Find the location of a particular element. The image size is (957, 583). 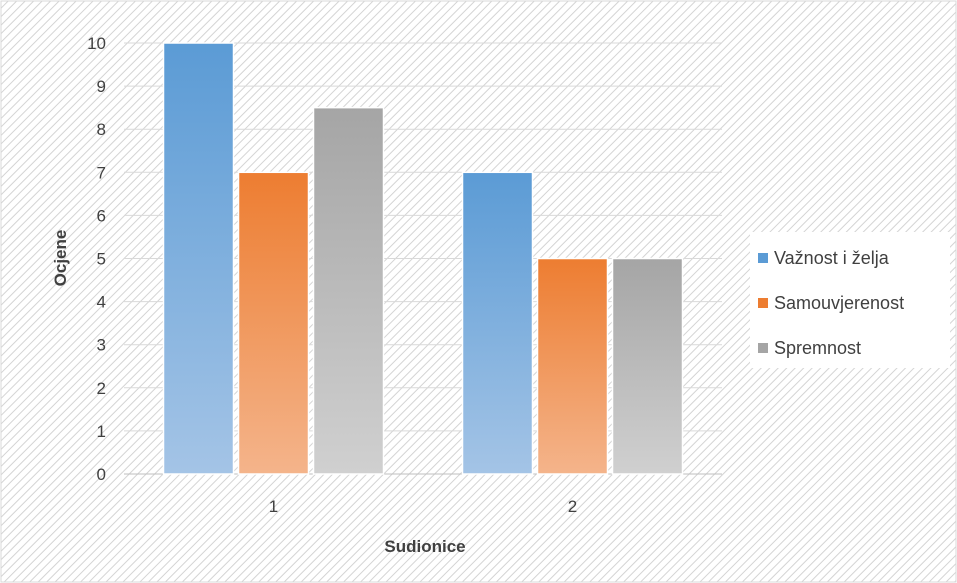

y-tick-label: 9 is located at coordinates (101, 86).